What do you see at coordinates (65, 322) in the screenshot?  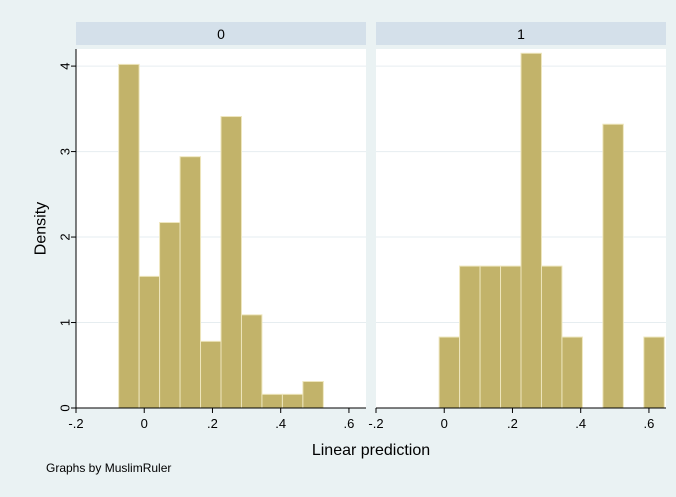 I see `y-tick-label: 1` at bounding box center [65, 322].